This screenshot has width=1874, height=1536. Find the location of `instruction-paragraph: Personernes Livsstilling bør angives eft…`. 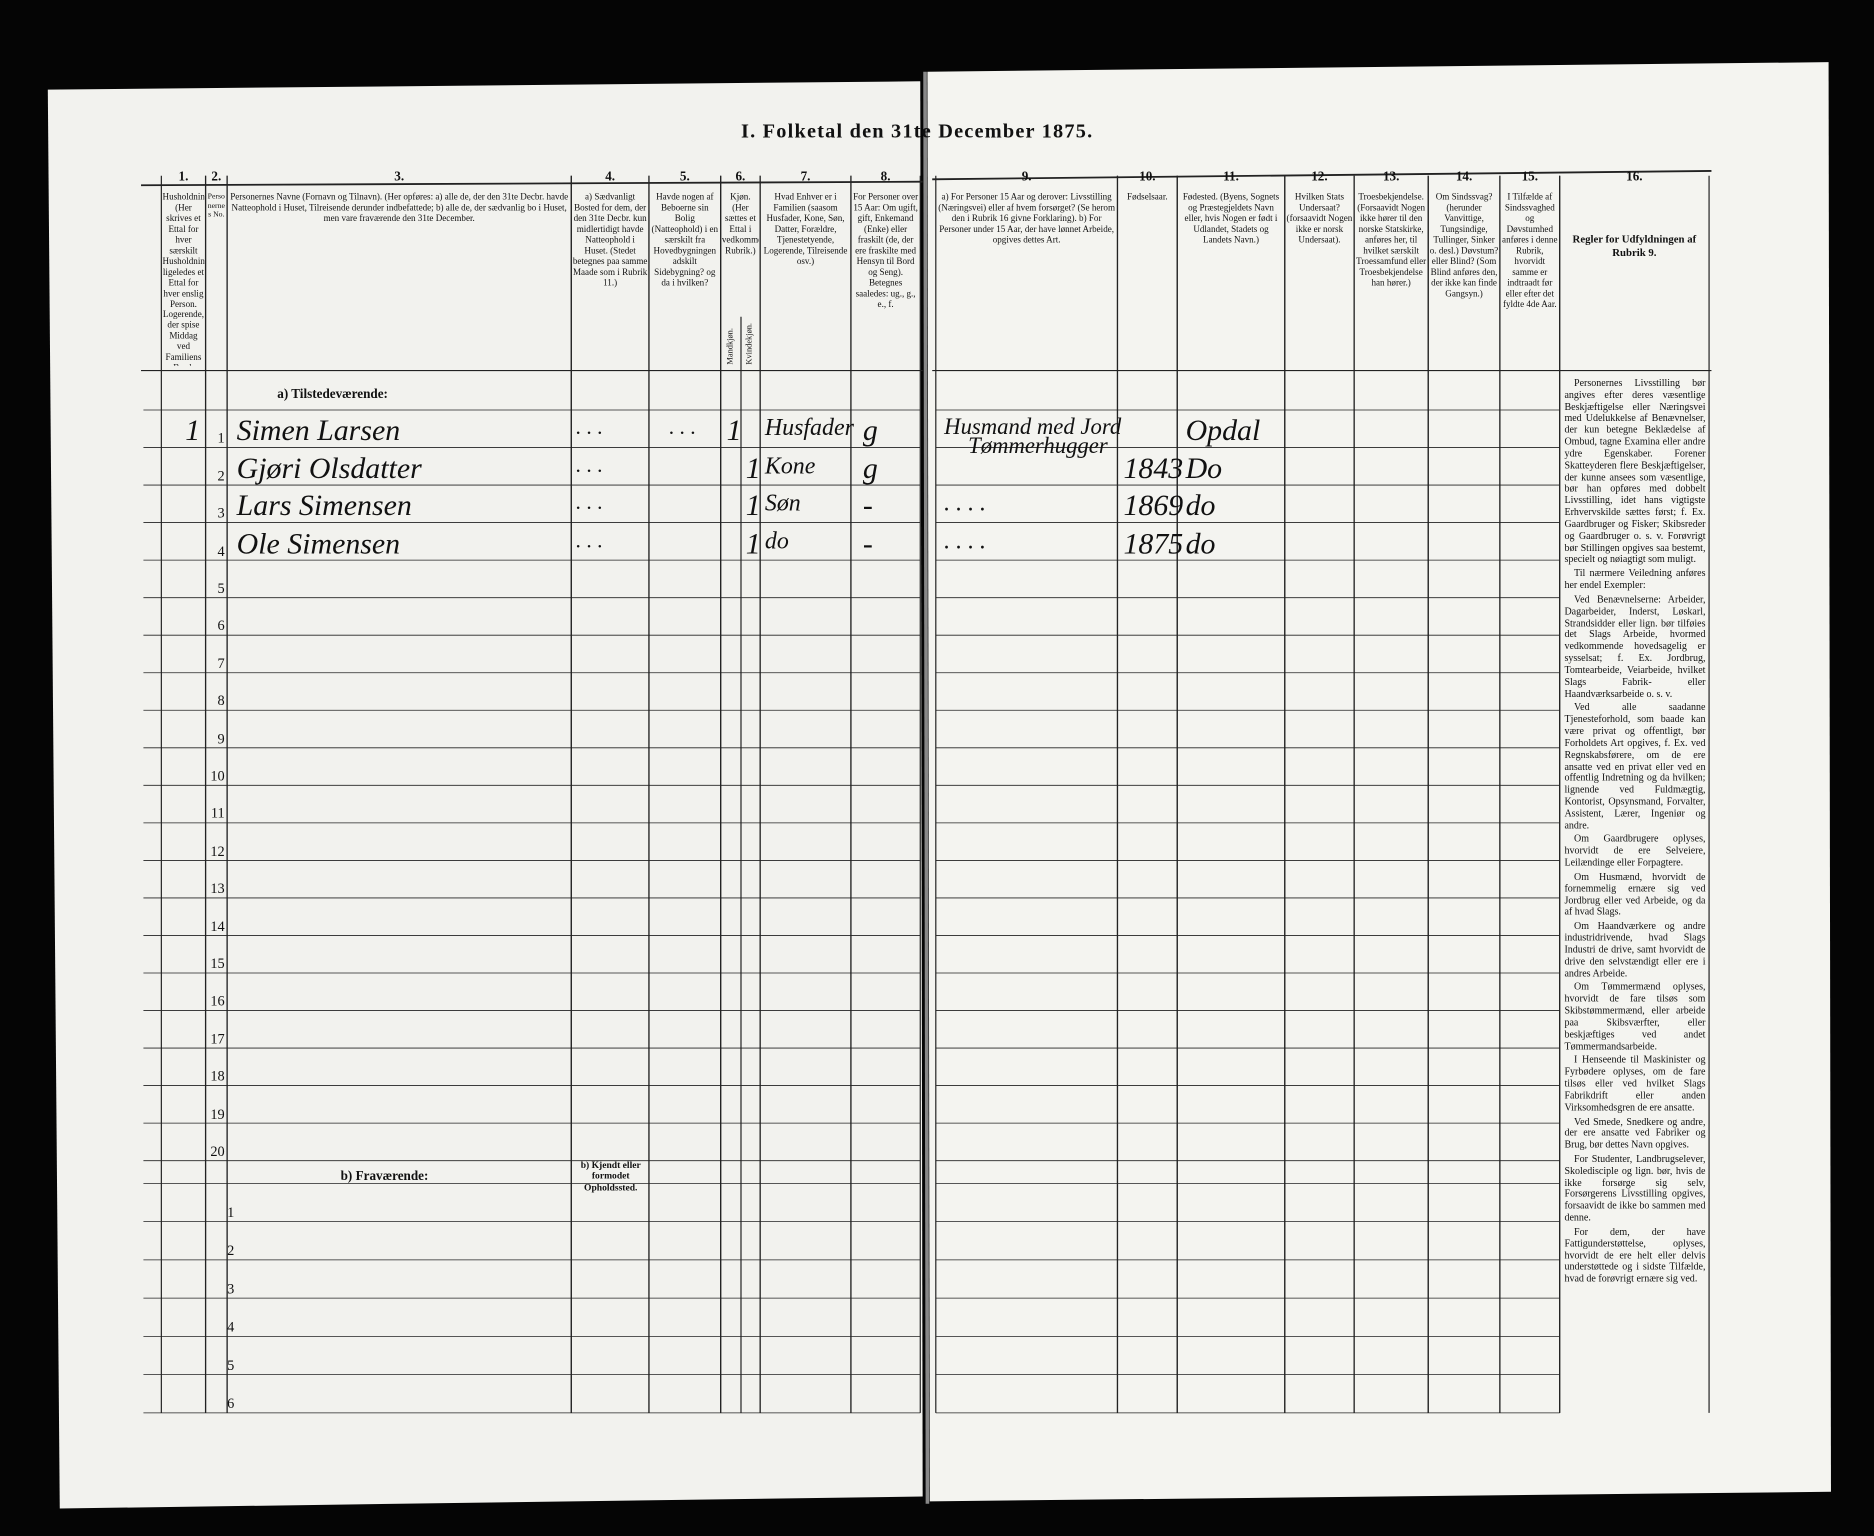

instruction-paragraph: Personernes Livsstilling bør angives eft… is located at coordinates (1635, 471).